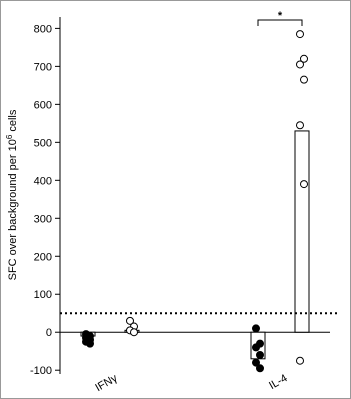  Describe the element at coordinates (43, 219) in the screenshot. I see `y-tick-label: 300` at that location.